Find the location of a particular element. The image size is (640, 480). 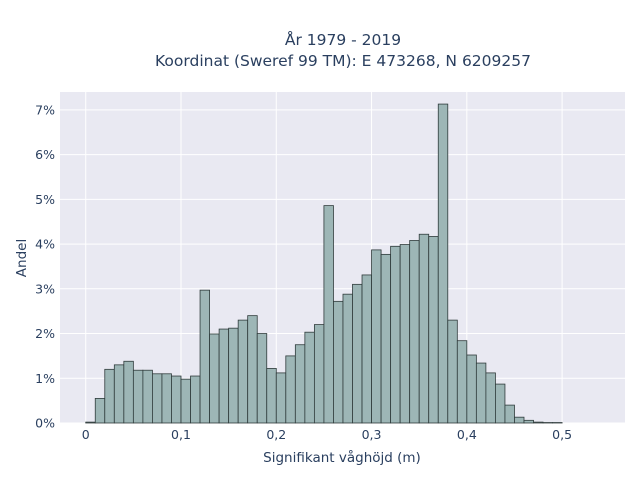

y-axis-ticks: 0% 1% 2% 3% 4% 5% 6% 7% is located at coordinates (45, 266).